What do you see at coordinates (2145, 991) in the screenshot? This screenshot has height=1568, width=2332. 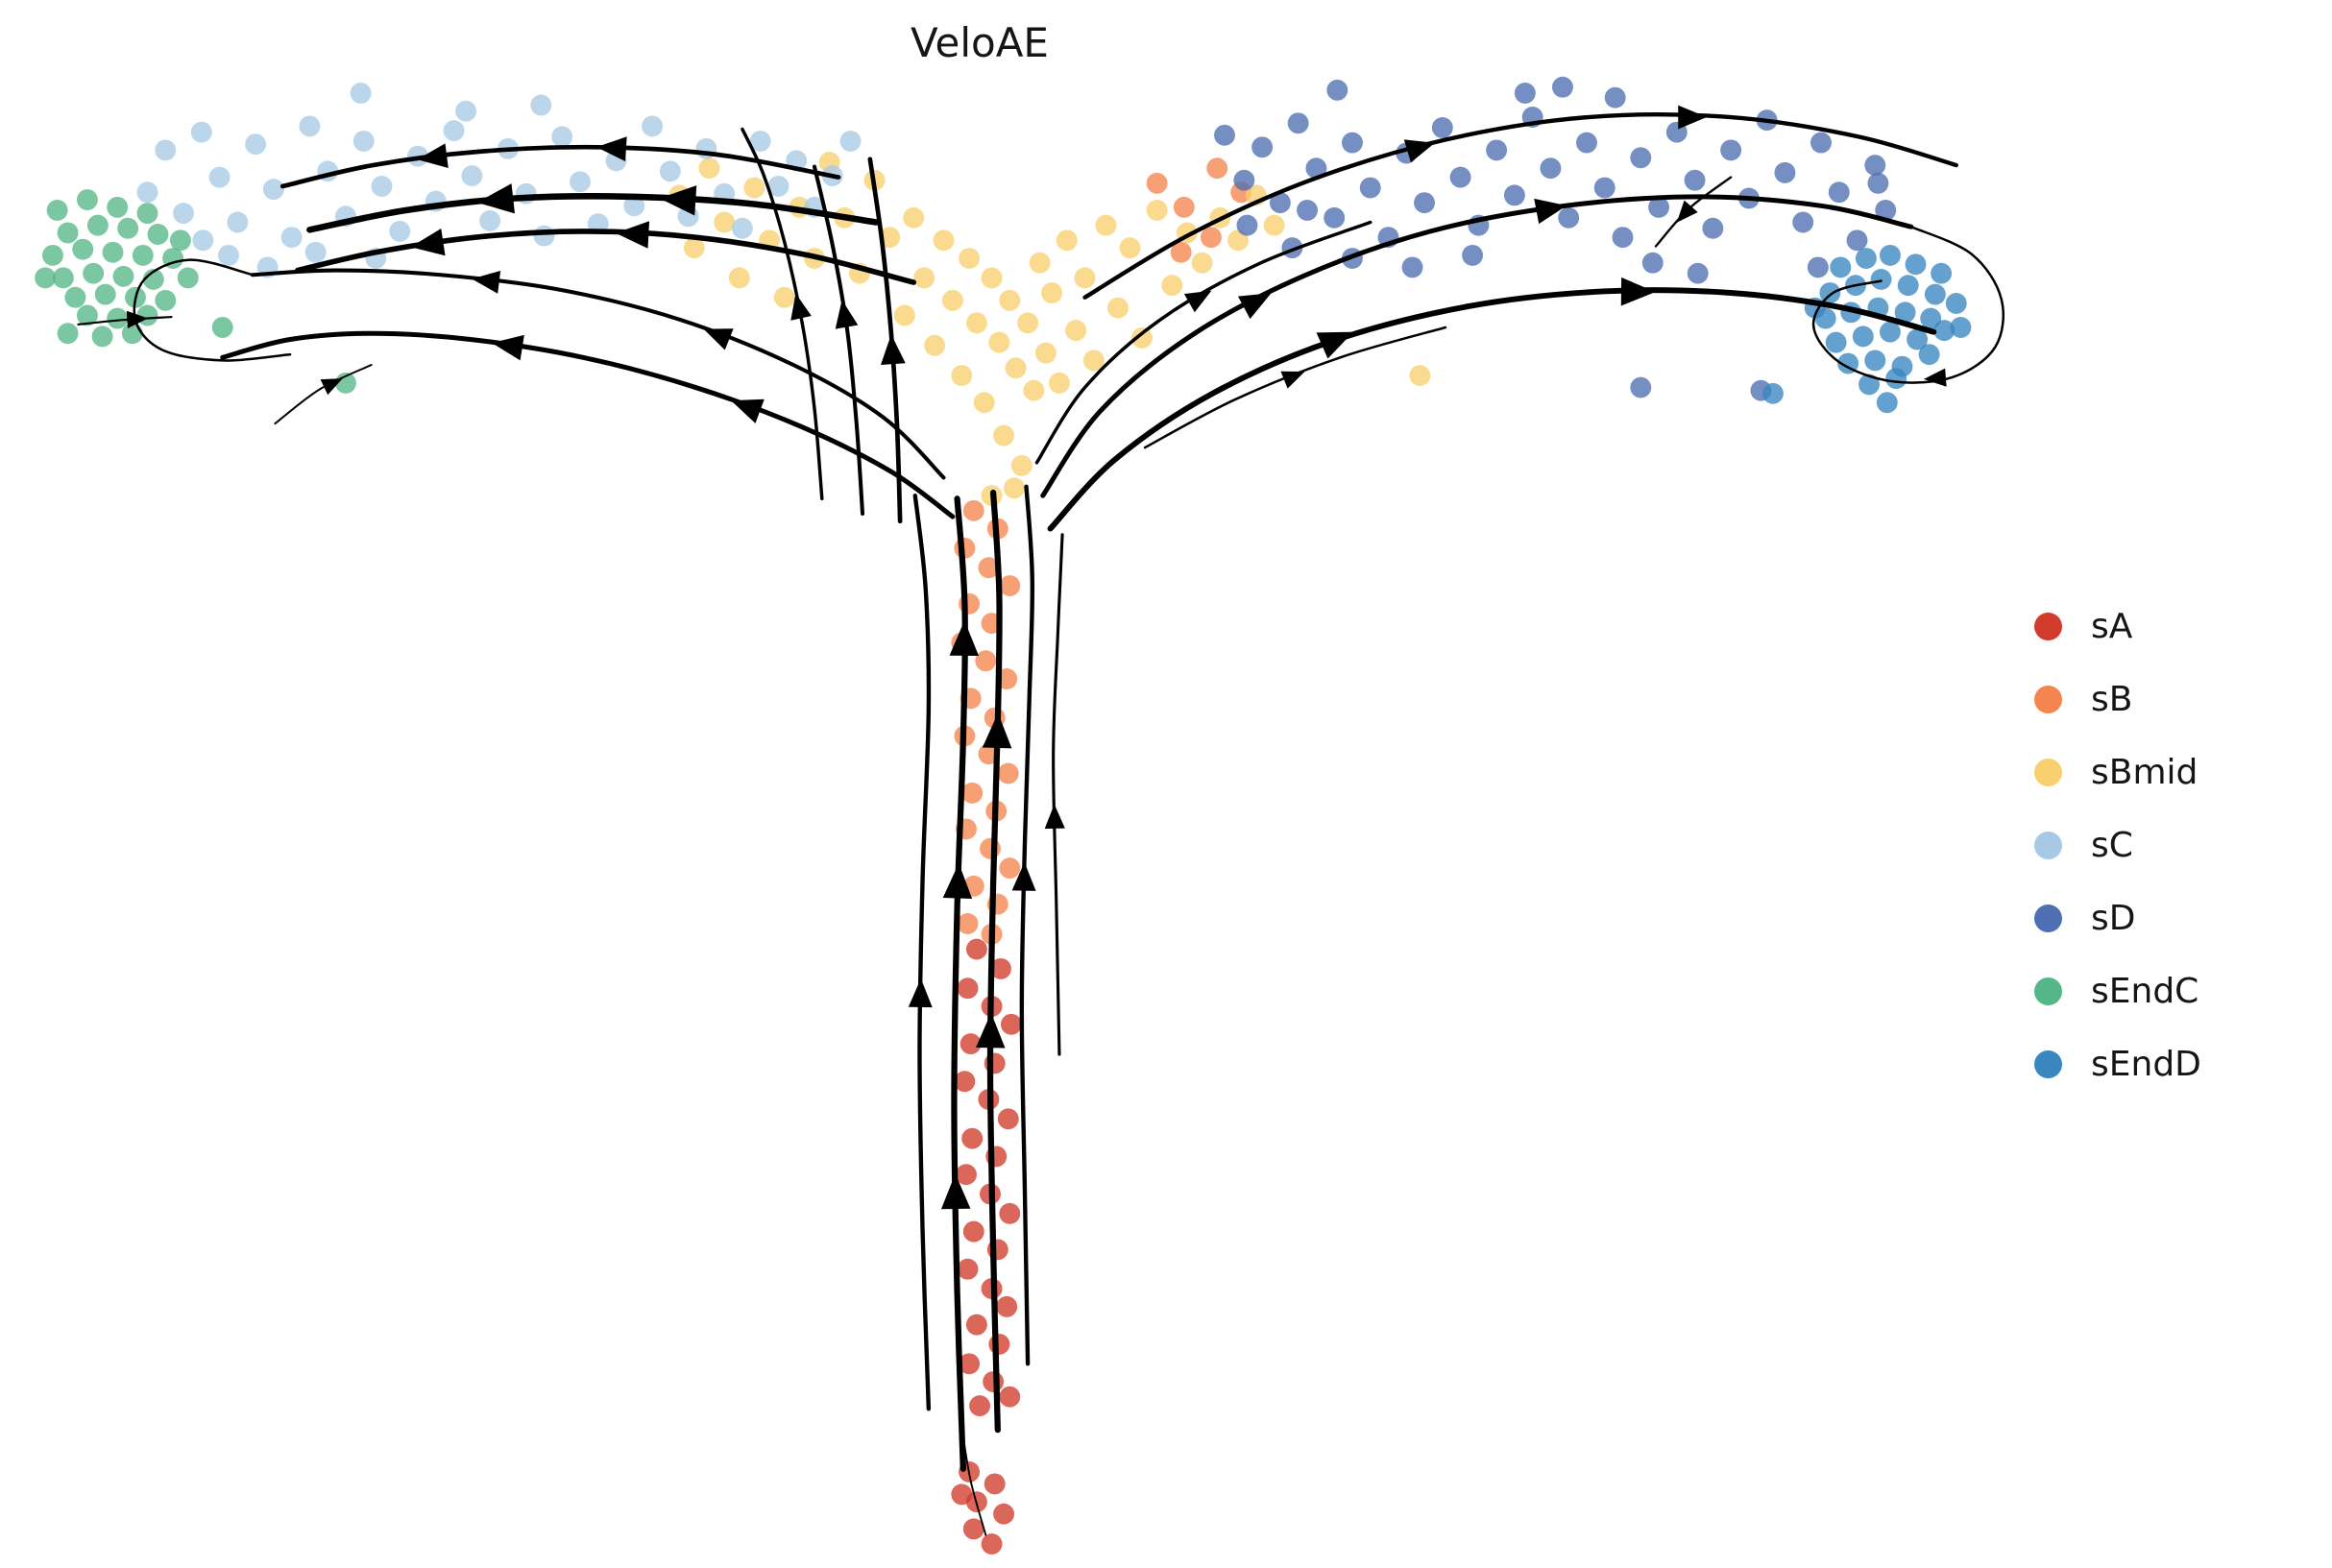 I see `legend-label-sEndC: sEndC` at bounding box center [2145, 991].